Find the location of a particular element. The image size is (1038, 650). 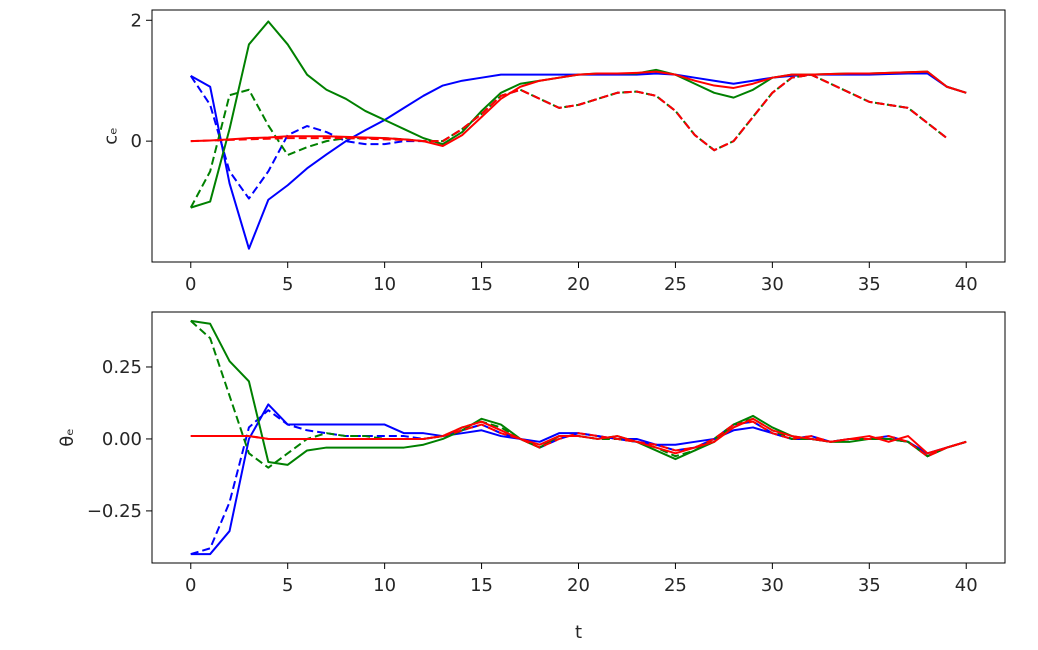

y-axis-label: cₑ is located at coordinates (111, 135).